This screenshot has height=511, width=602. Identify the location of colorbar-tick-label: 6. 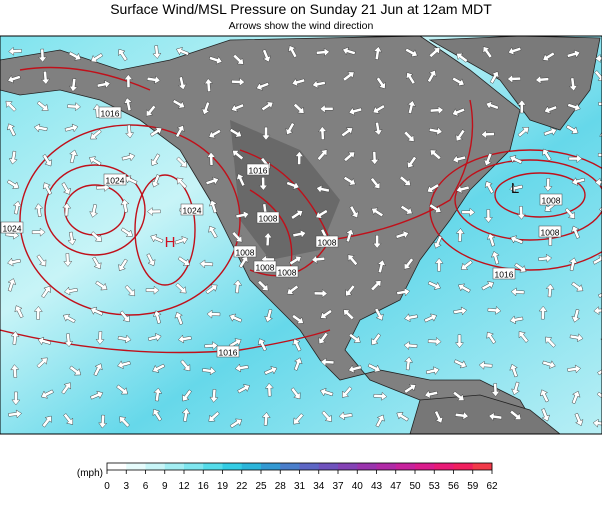
(146, 486).